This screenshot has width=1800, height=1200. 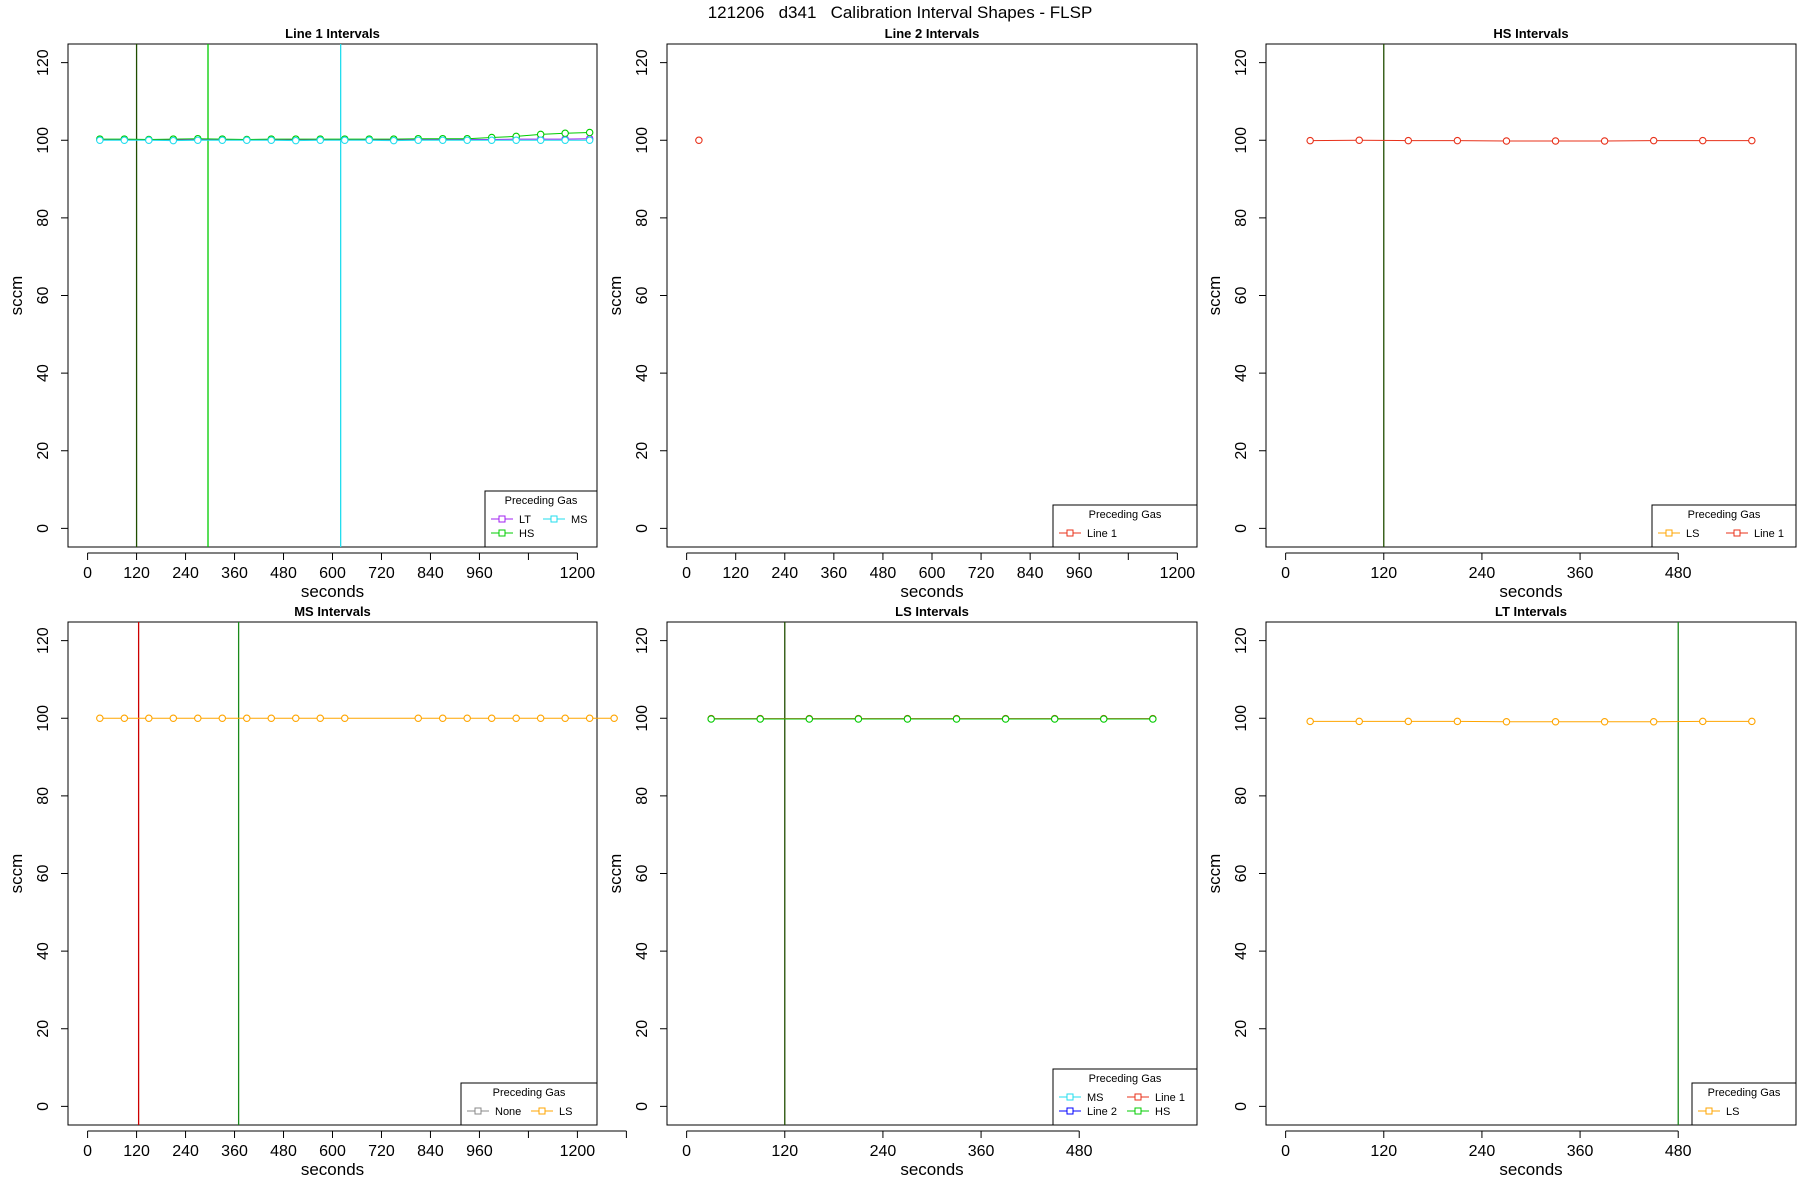 What do you see at coordinates (1692, 534) in the screenshot?
I see `legend-label: LS` at bounding box center [1692, 534].